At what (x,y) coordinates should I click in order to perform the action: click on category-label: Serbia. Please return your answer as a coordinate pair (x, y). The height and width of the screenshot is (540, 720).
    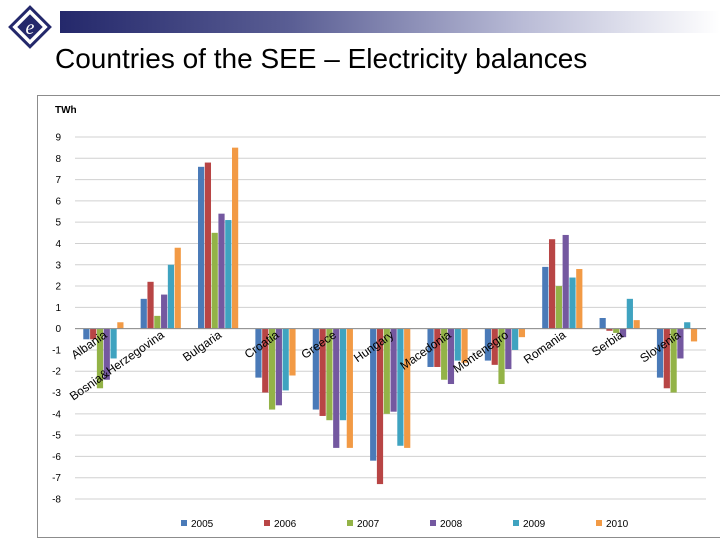
    Looking at the image, I should click on (607, 343).